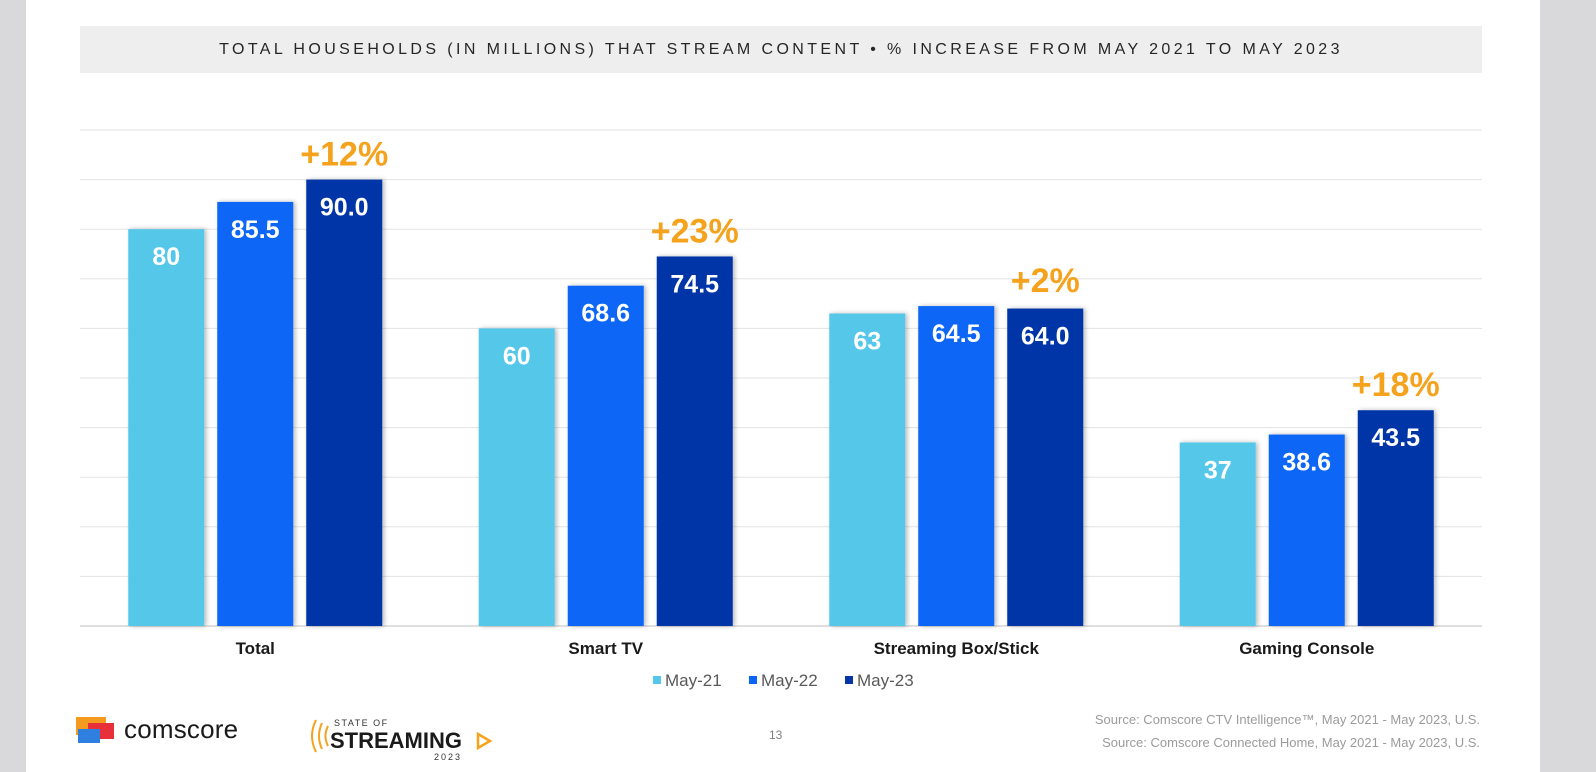 The height and width of the screenshot is (772, 1596). Describe the element at coordinates (181, 729) in the screenshot. I see `comscore-wordmark: comscore` at that location.